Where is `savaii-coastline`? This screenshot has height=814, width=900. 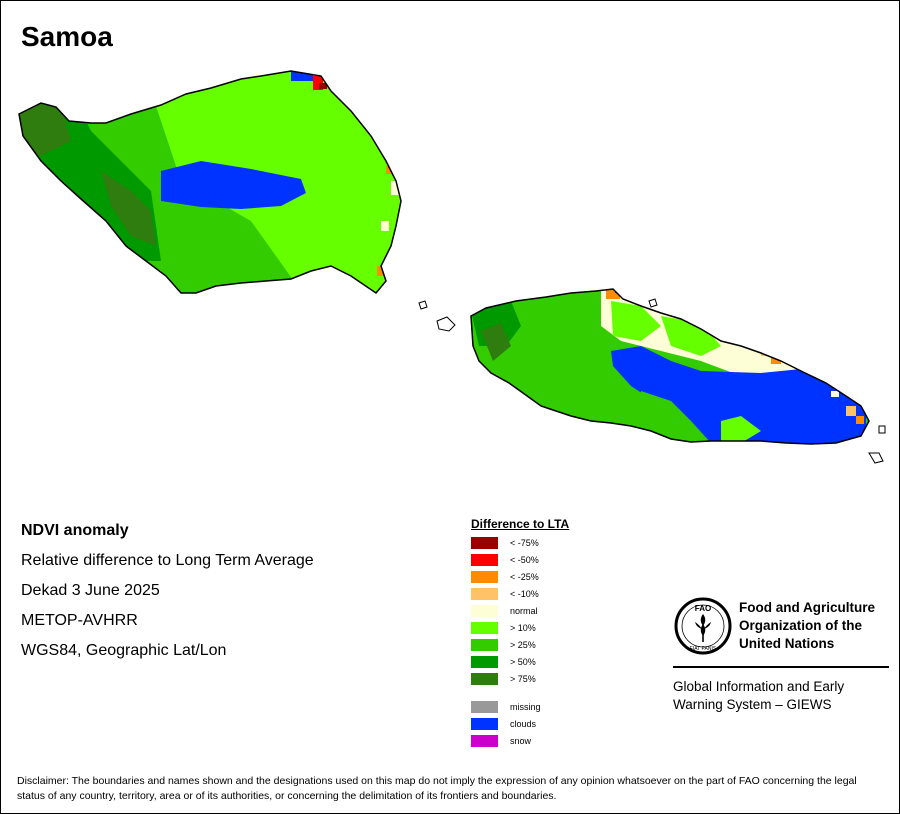
savaii-coastline is located at coordinates (210, 182).